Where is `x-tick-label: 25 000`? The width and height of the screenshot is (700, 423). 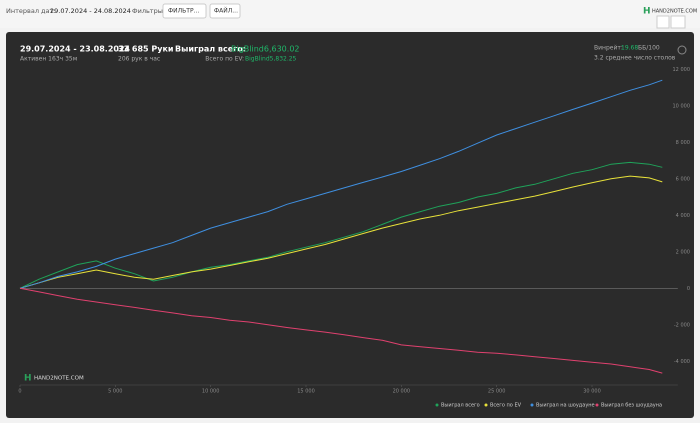 x-tick-label: 25 000 is located at coordinates (497, 392).